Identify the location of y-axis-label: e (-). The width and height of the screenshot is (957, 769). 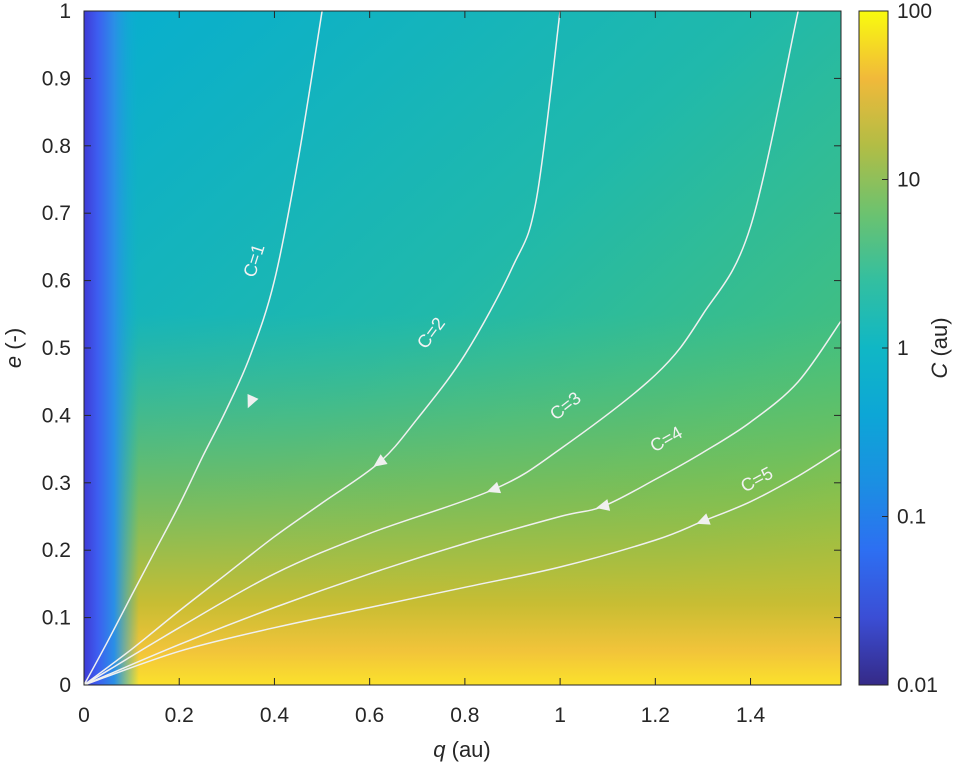
(13, 348).